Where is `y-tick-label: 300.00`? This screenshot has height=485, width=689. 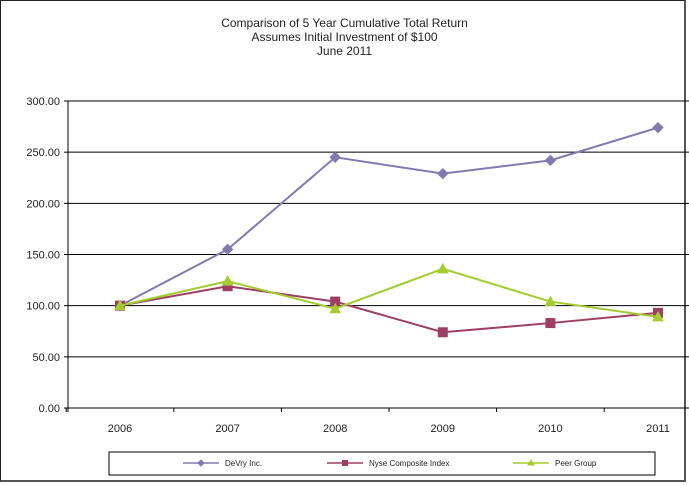
y-tick-label: 300.00 is located at coordinates (43, 102).